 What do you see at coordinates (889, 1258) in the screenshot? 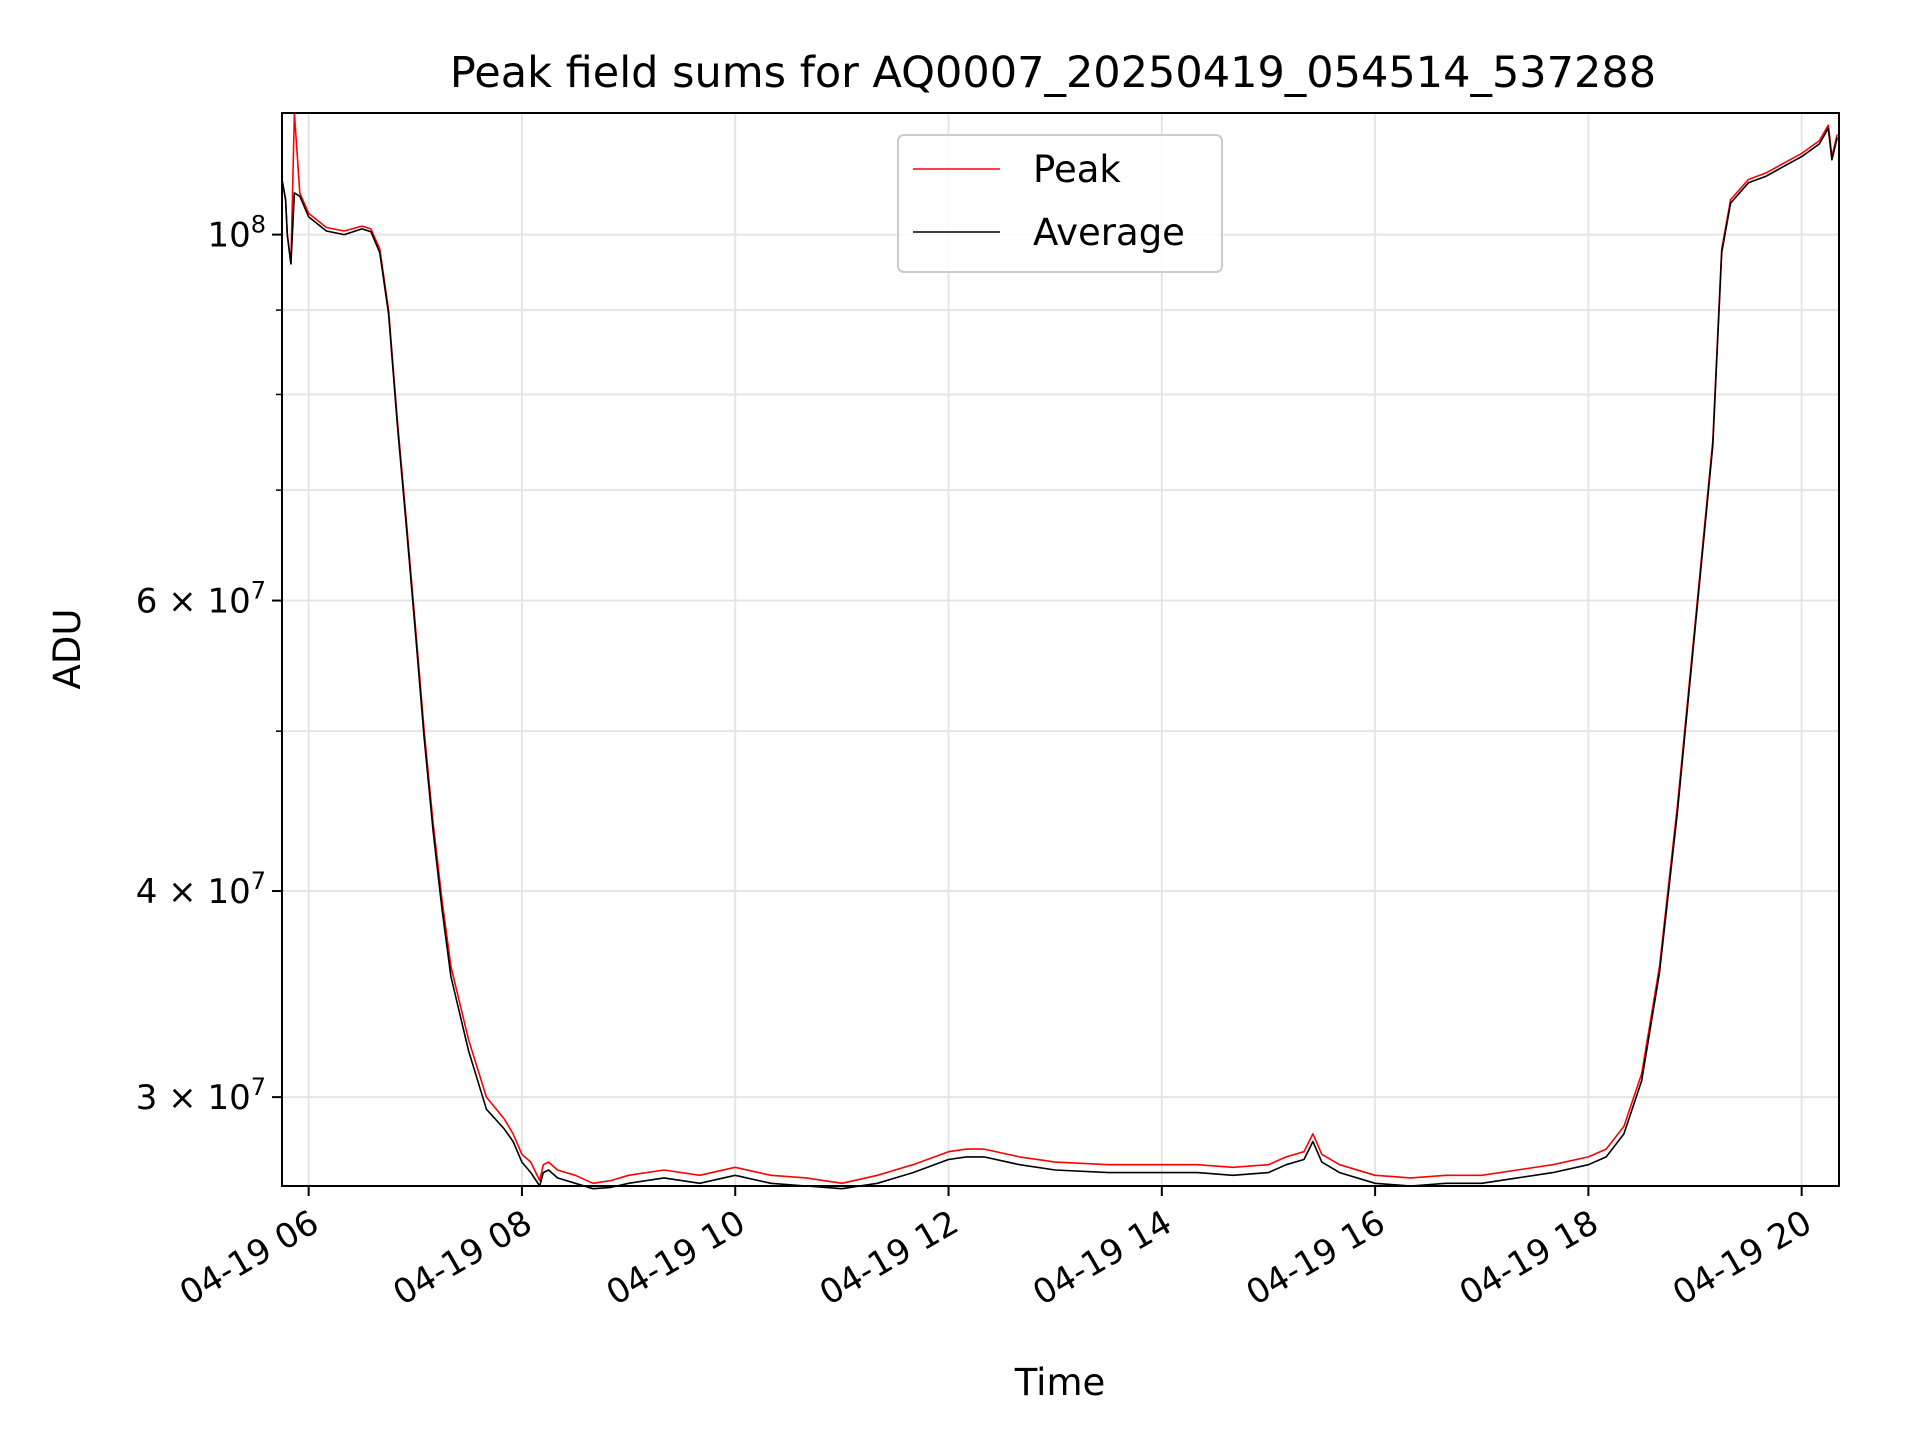
I see `x-tick-label: 04-19 12` at bounding box center [889, 1258].